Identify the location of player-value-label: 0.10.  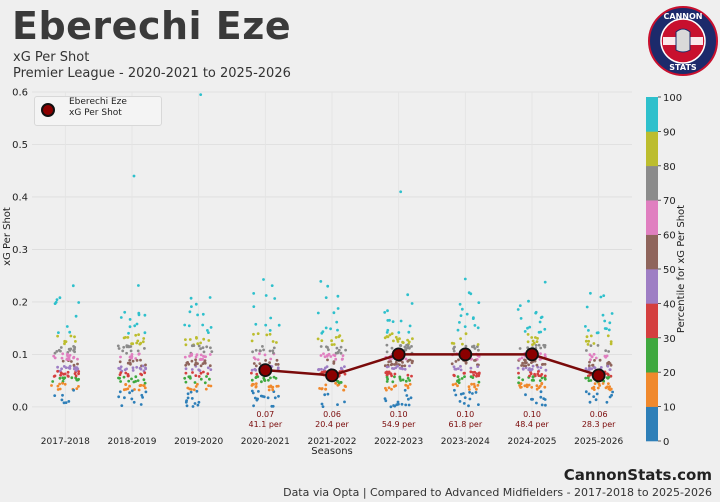
(399, 414).